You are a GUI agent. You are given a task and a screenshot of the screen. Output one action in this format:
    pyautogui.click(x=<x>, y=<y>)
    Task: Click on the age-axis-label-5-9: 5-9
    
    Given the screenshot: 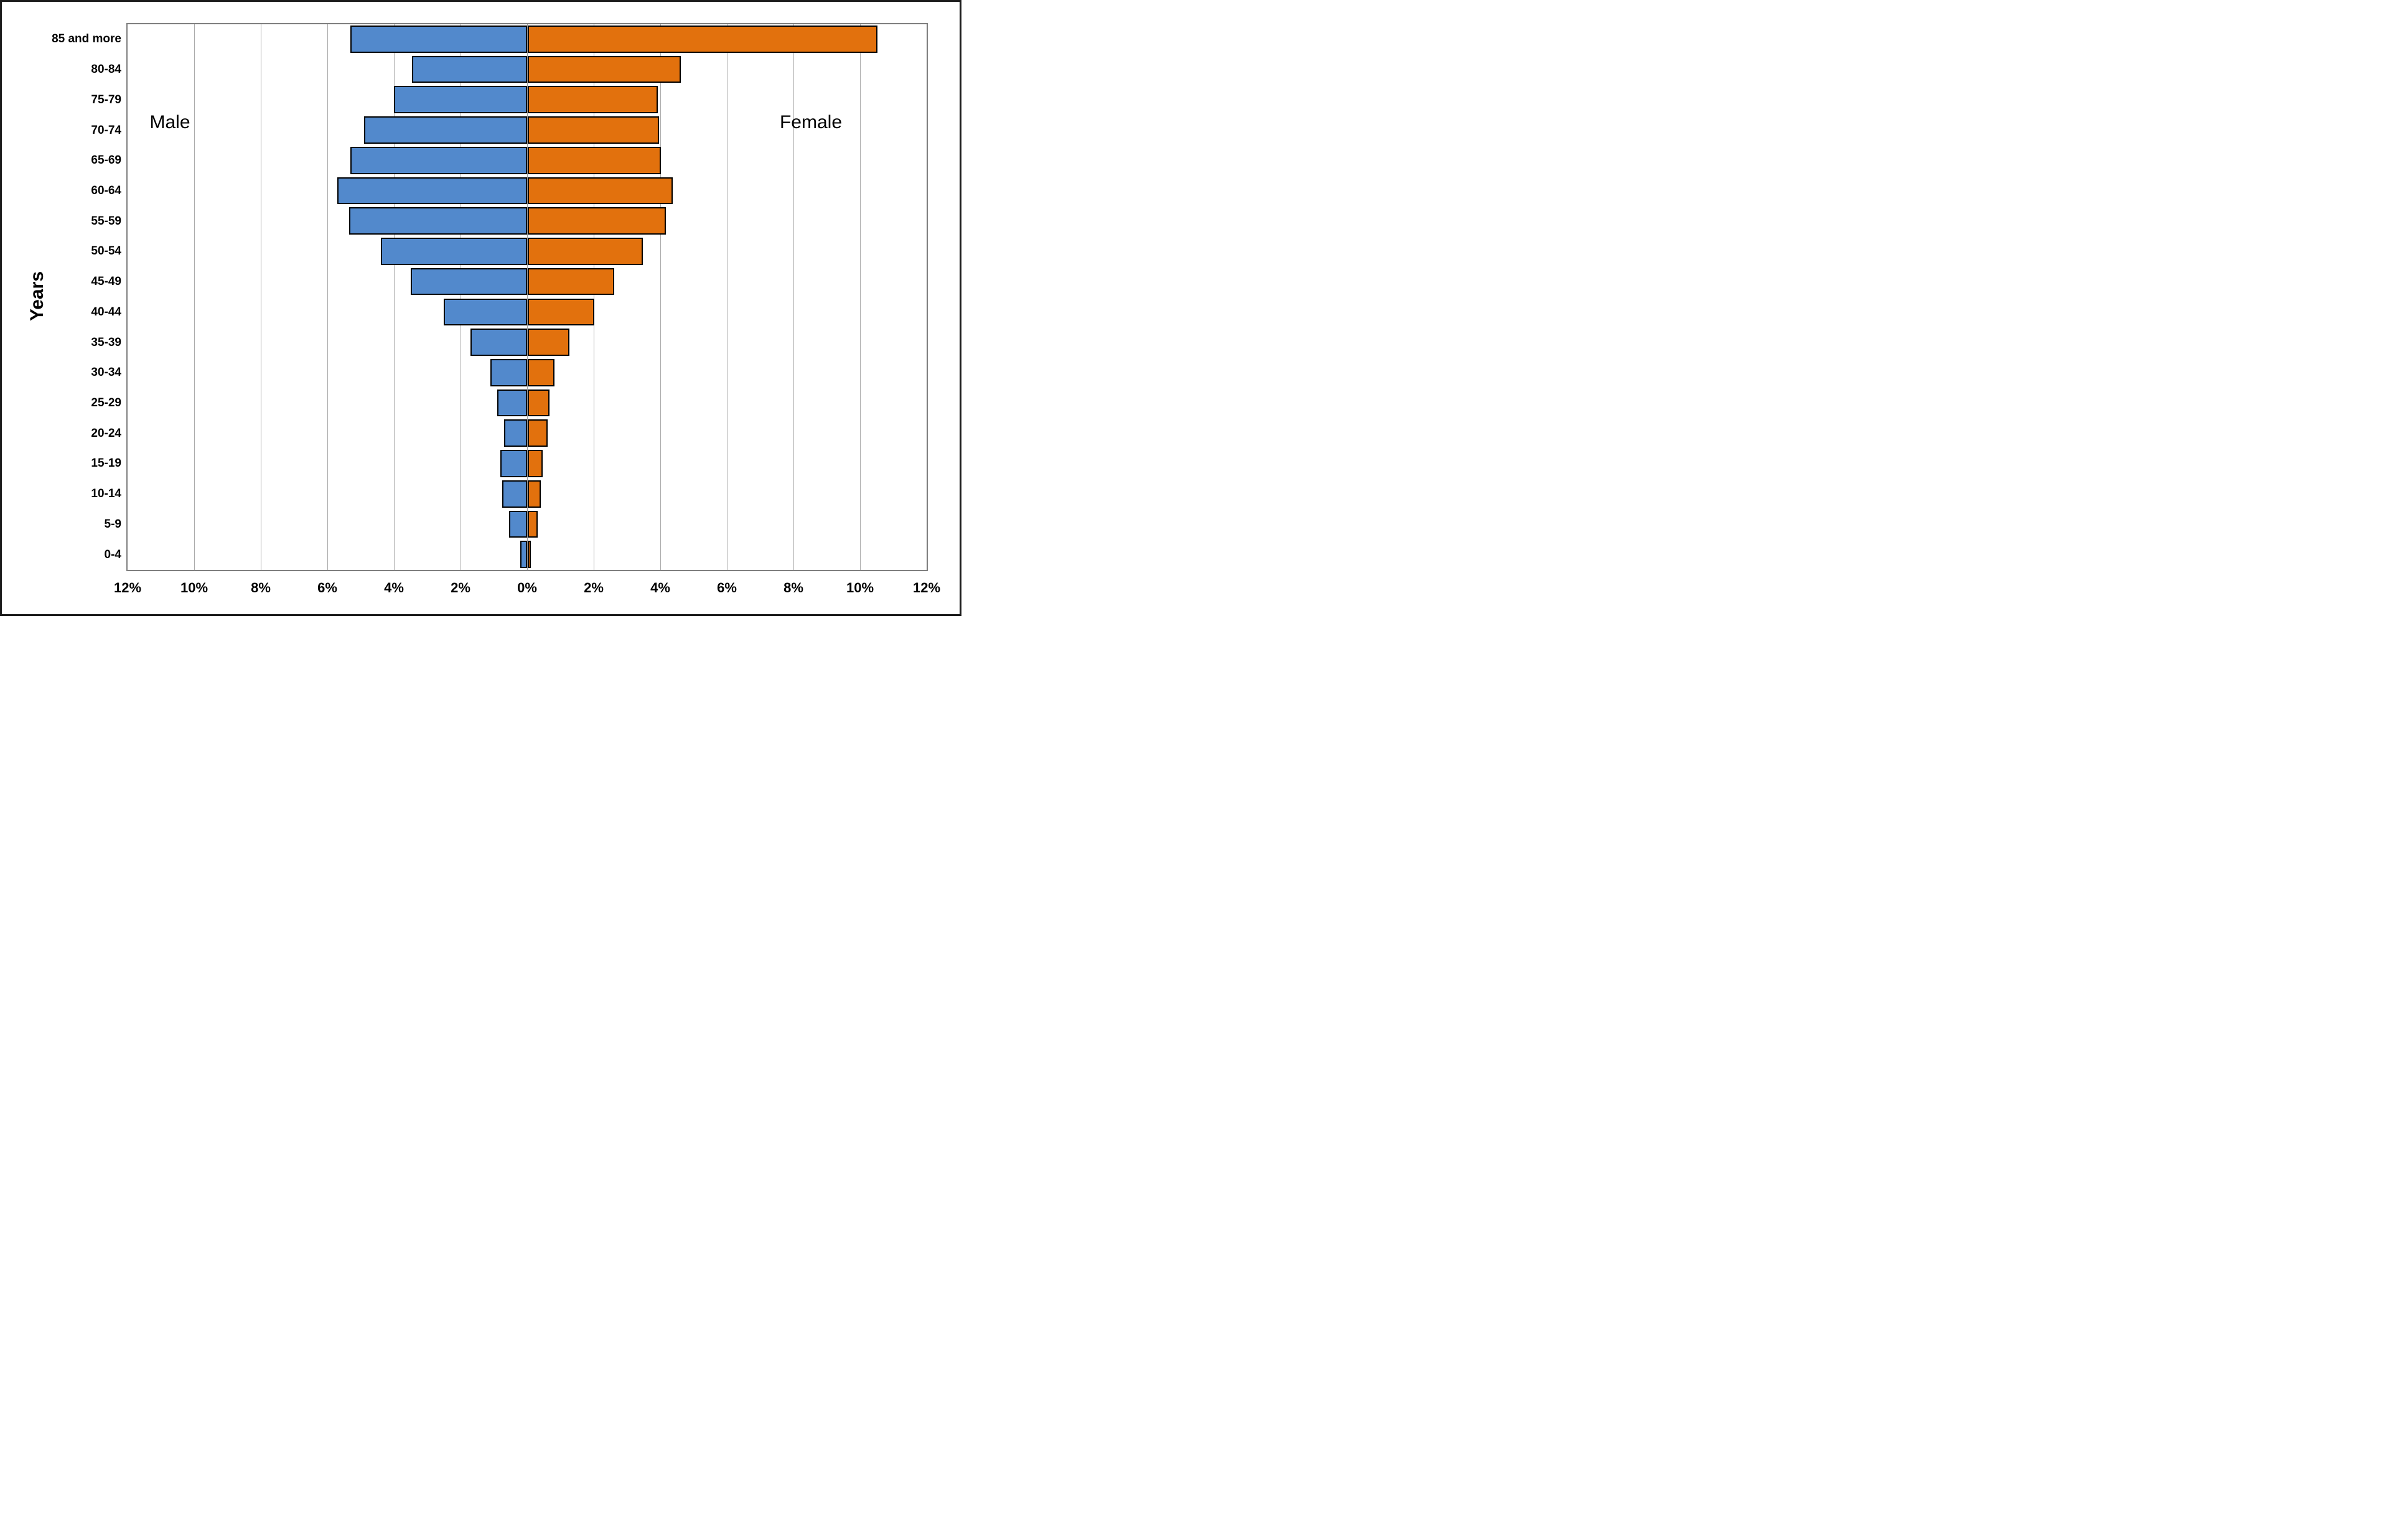 What is the action you would take?
    pyautogui.click(x=112, y=524)
    